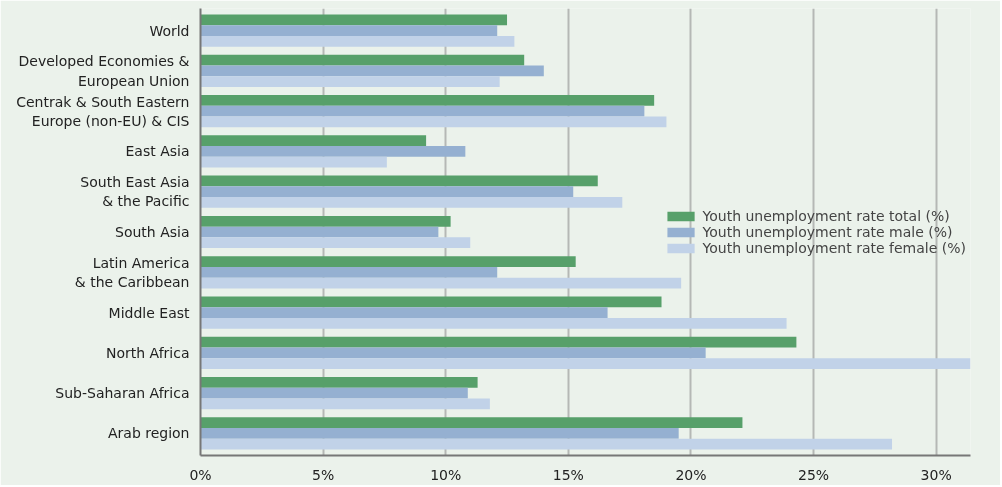 This screenshot has height=487, width=1002. What do you see at coordinates (826, 215) in the screenshot?
I see `legend-label: Youth unemployment rate total (%)` at bounding box center [826, 215].